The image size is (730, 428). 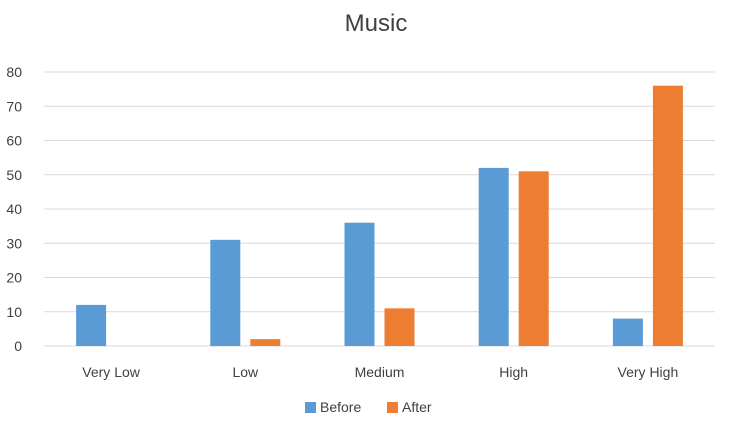 I want to click on x-tick-label: Very Low, so click(x=111, y=372).